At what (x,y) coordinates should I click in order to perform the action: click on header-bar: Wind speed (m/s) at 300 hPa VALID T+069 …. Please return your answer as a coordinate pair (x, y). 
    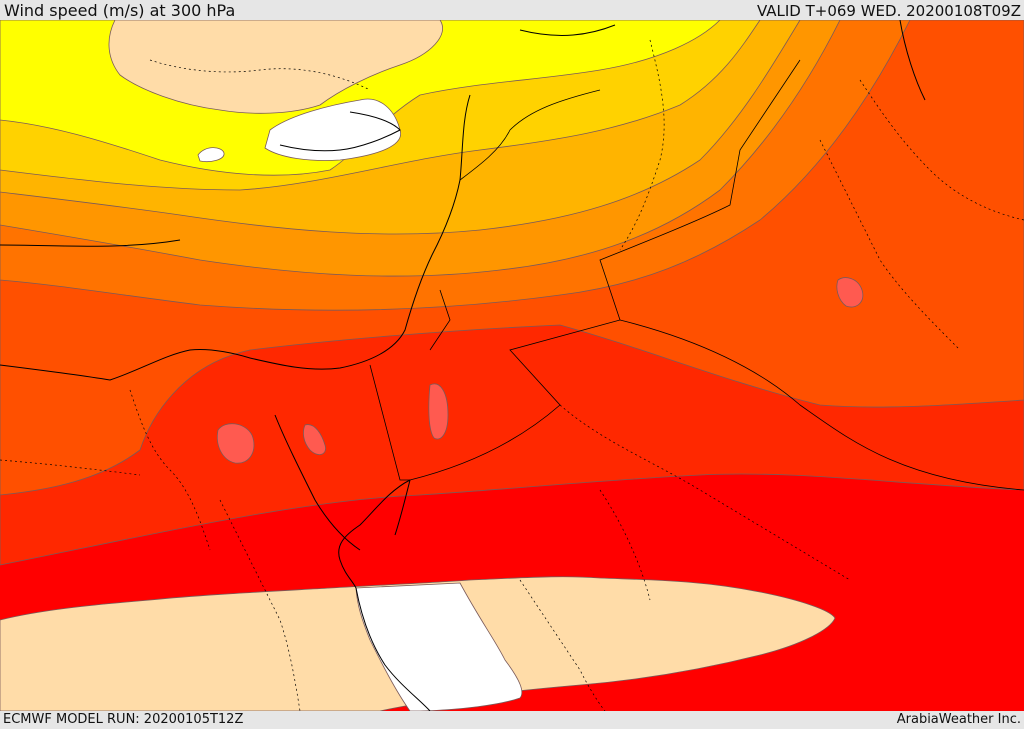
    Looking at the image, I should click on (512, 10).